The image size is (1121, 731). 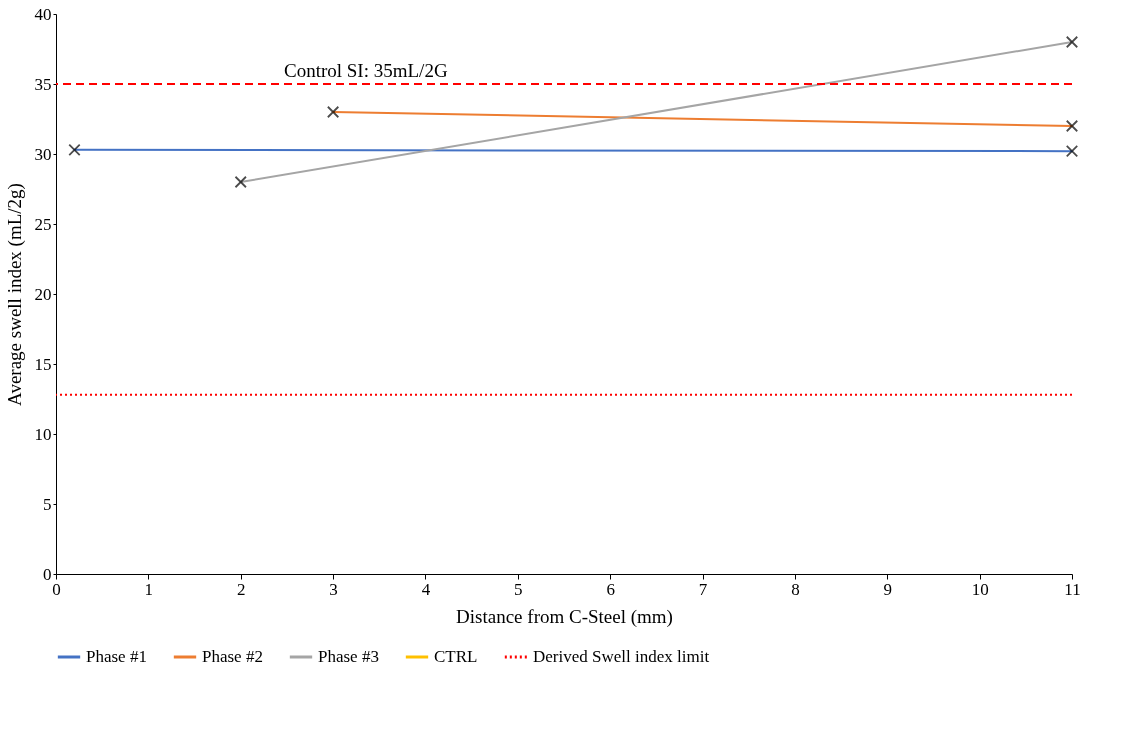 What do you see at coordinates (43, 224) in the screenshot?
I see `y-tick-label: 25` at bounding box center [43, 224].